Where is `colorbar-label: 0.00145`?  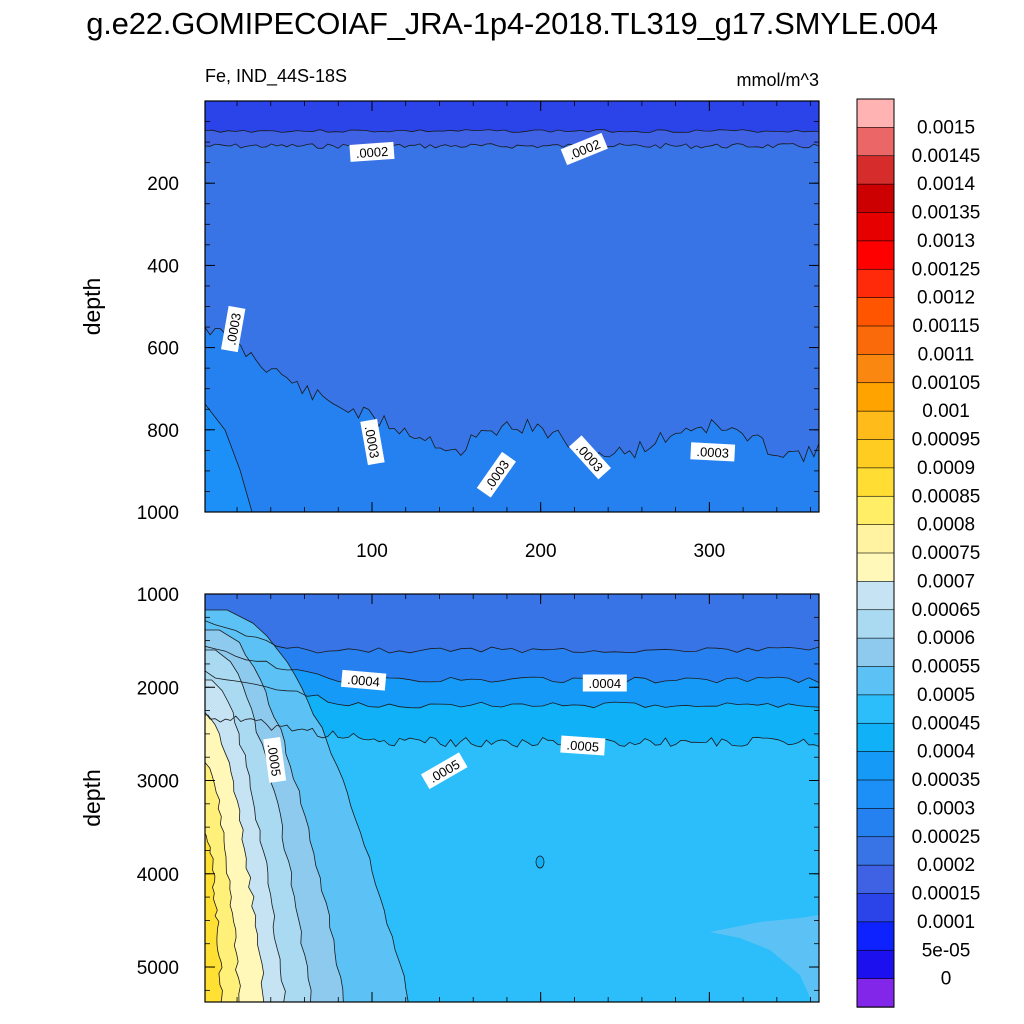 colorbar-label: 0.00145 is located at coordinates (946, 156).